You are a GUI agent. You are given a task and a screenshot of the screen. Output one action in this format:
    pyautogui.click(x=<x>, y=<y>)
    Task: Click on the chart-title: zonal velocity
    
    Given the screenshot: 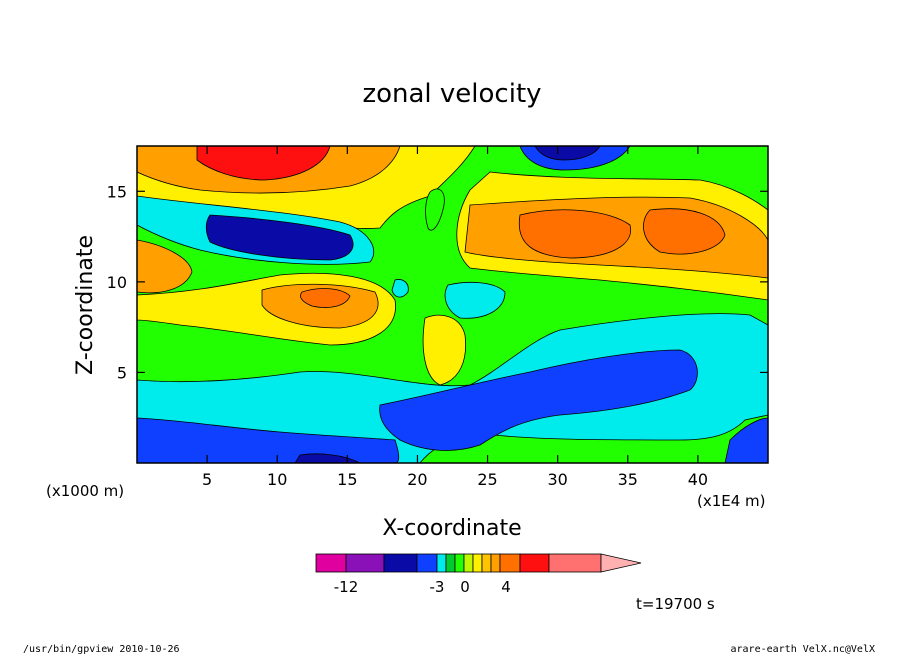 What is the action you would take?
    pyautogui.click(x=451, y=94)
    